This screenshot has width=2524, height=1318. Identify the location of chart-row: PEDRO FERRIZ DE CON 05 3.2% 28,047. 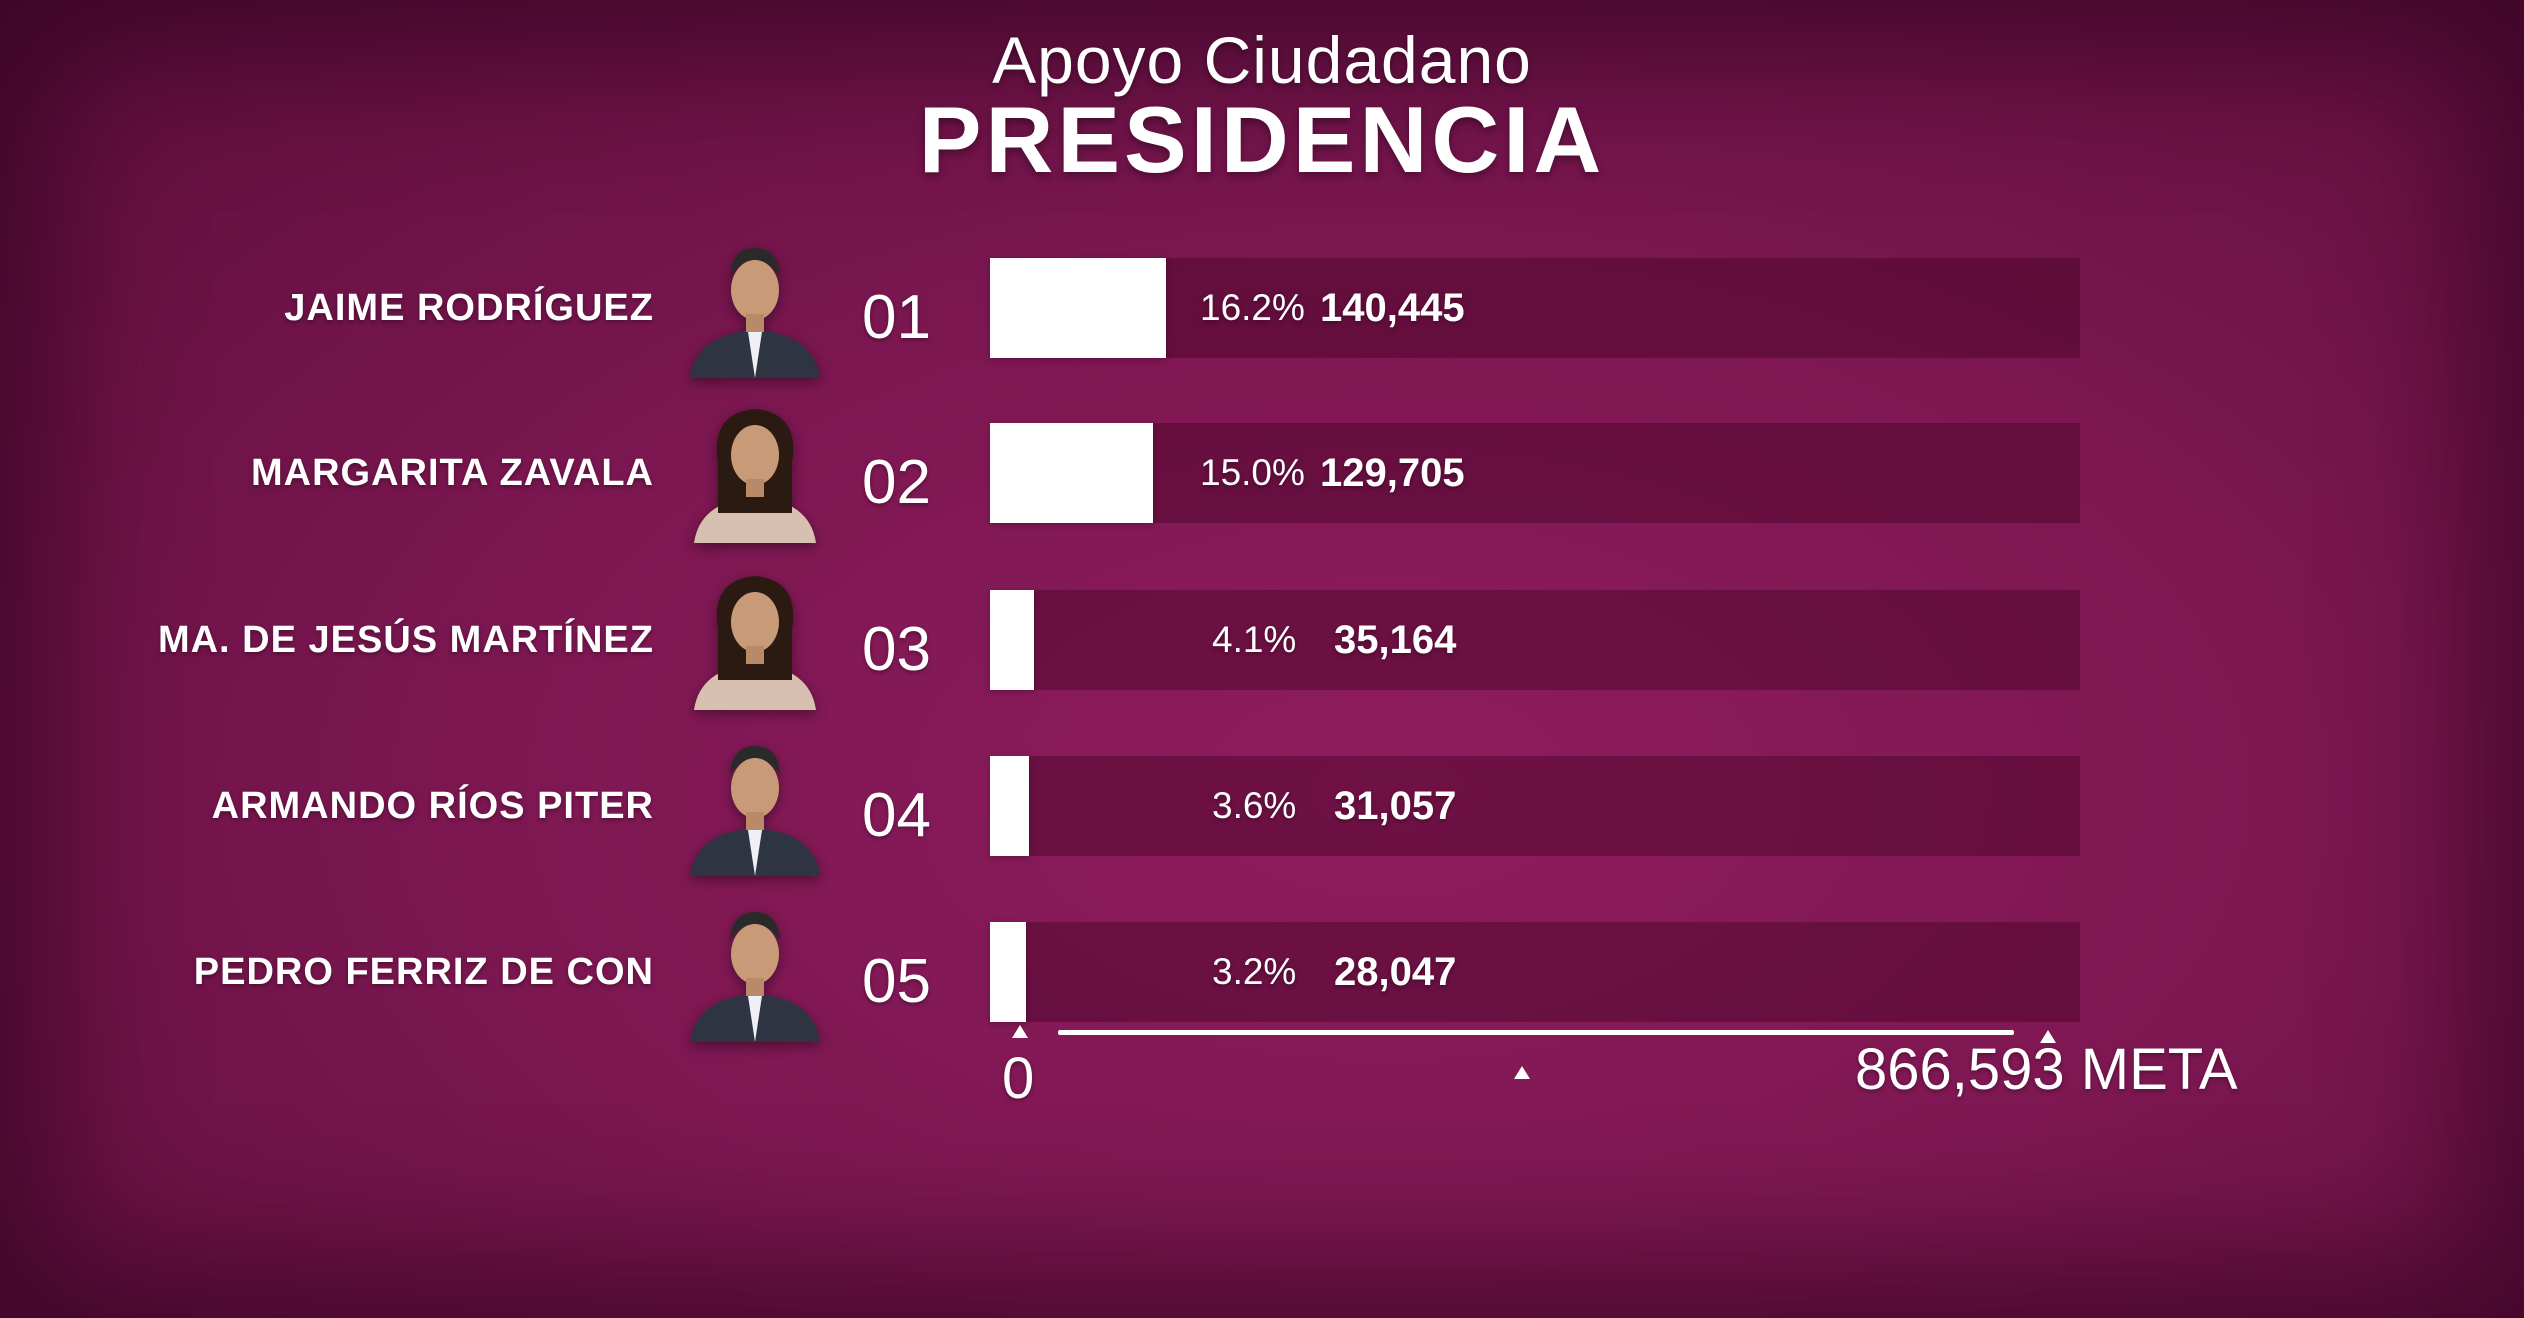
(1262, 997).